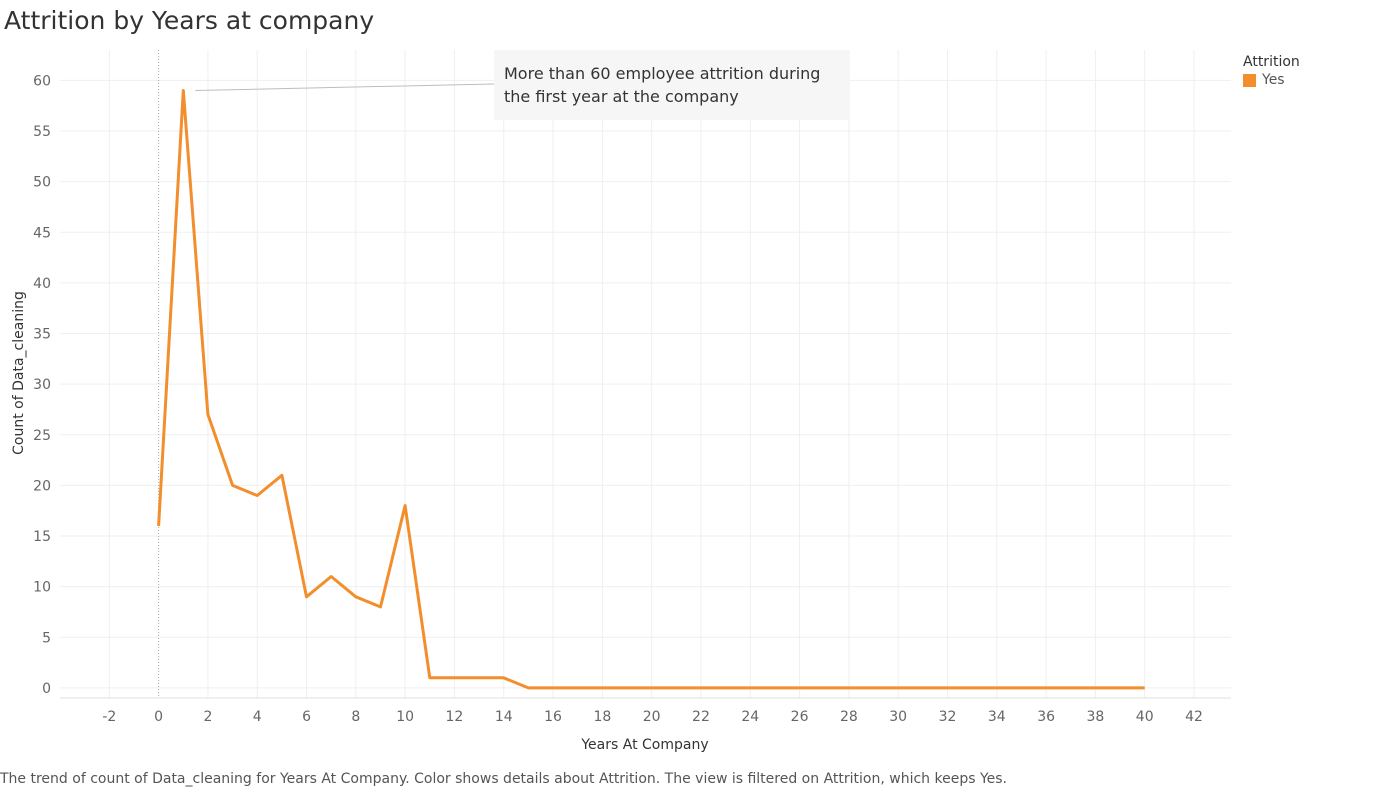  I want to click on x-tick-label: 22, so click(701, 717).